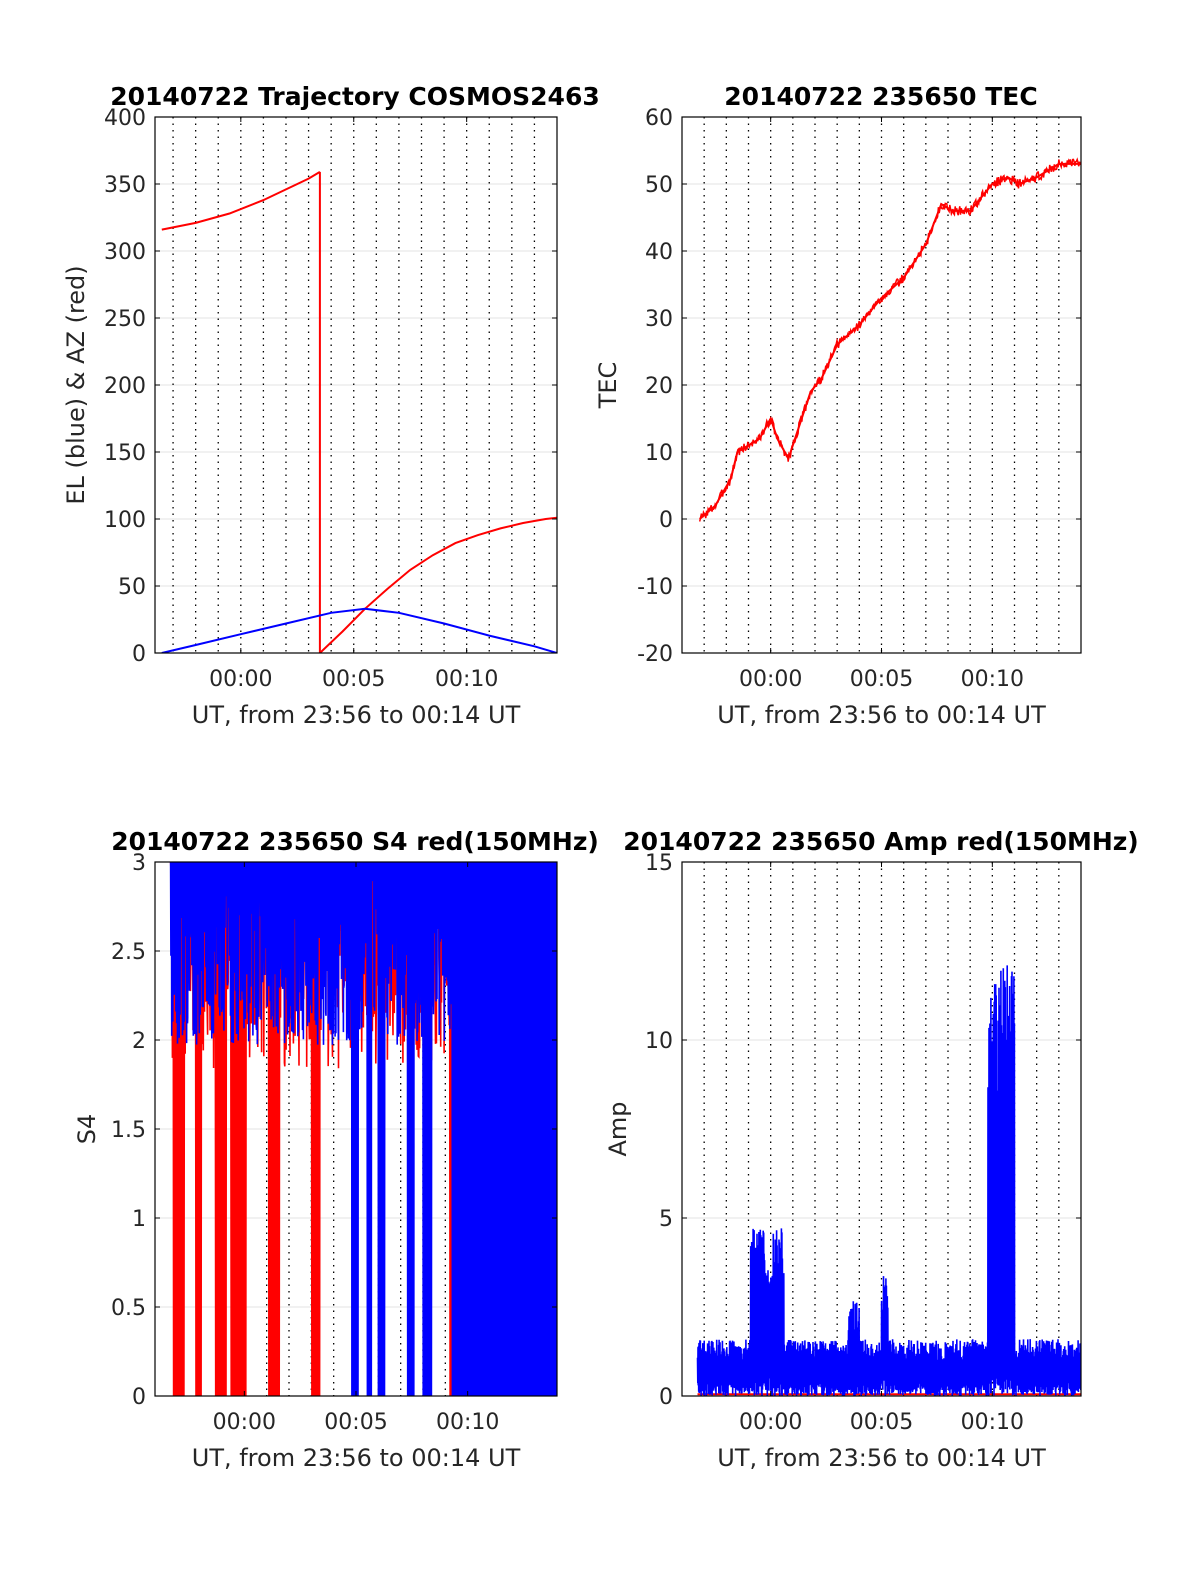  Describe the element at coordinates (139, 1219) in the screenshot. I see `y-tick-label: 1` at that location.